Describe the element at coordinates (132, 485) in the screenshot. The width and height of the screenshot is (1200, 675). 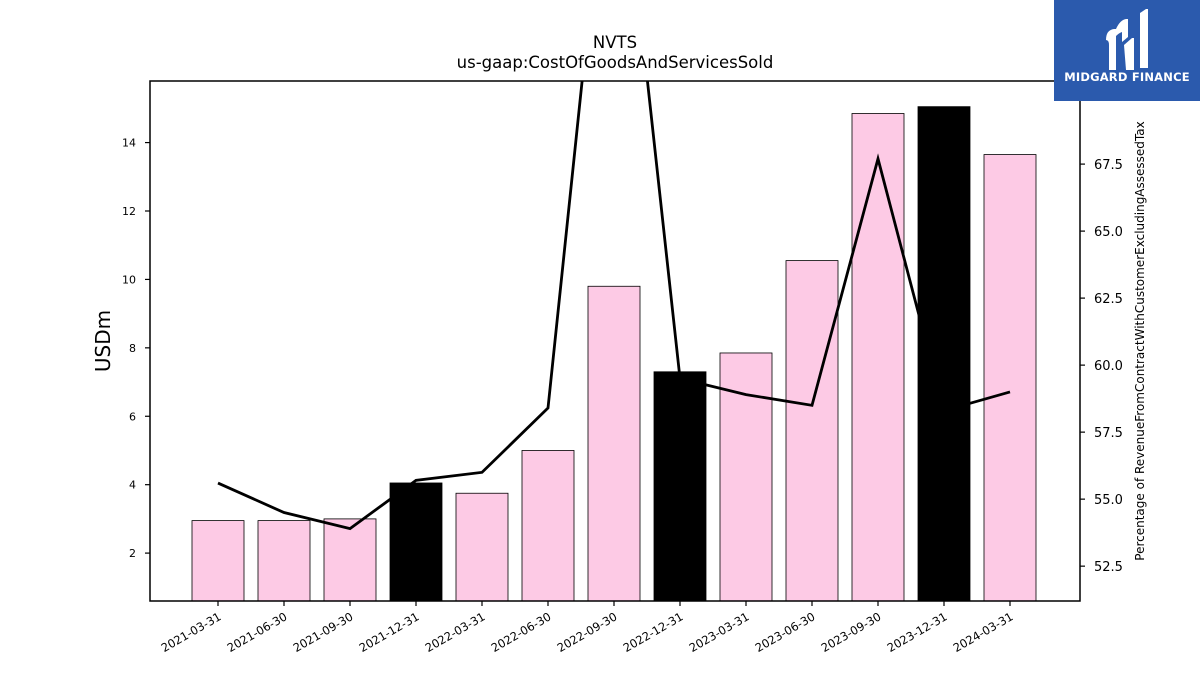
I see `y-tick-label: 4` at that location.